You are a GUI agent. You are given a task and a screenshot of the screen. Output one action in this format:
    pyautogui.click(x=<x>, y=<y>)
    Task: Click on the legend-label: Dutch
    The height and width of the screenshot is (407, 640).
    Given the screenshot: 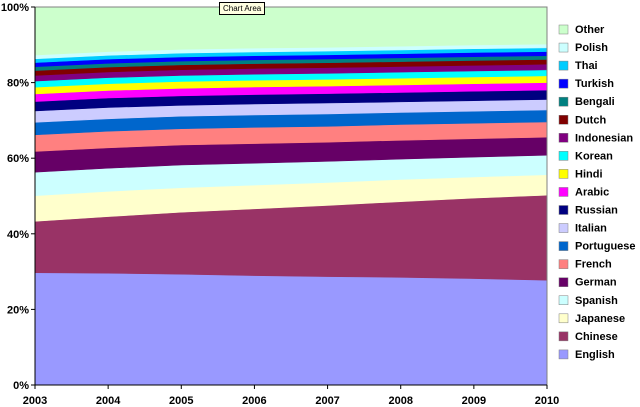 What is the action you would take?
    pyautogui.click(x=590, y=120)
    